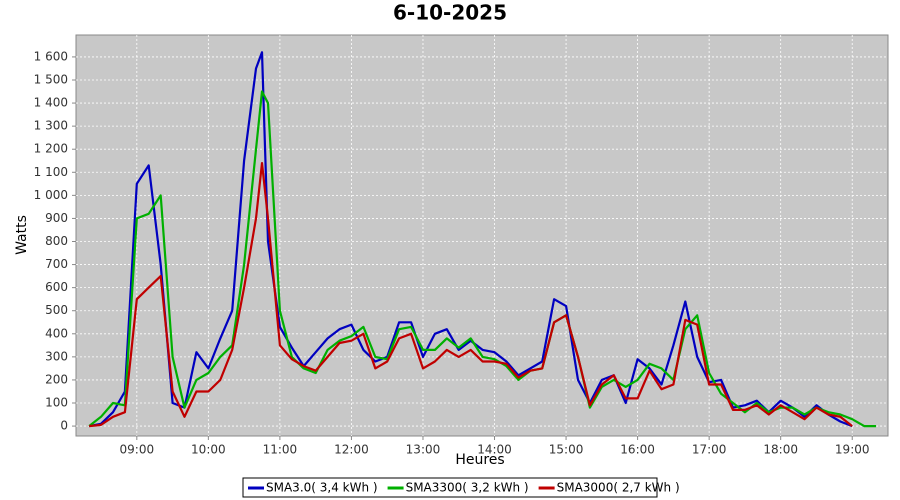 Image resolution: width=900 pixels, height=500 pixels. Describe the element at coordinates (56, 218) in the screenshot. I see `y-tick-label: 900` at that location.